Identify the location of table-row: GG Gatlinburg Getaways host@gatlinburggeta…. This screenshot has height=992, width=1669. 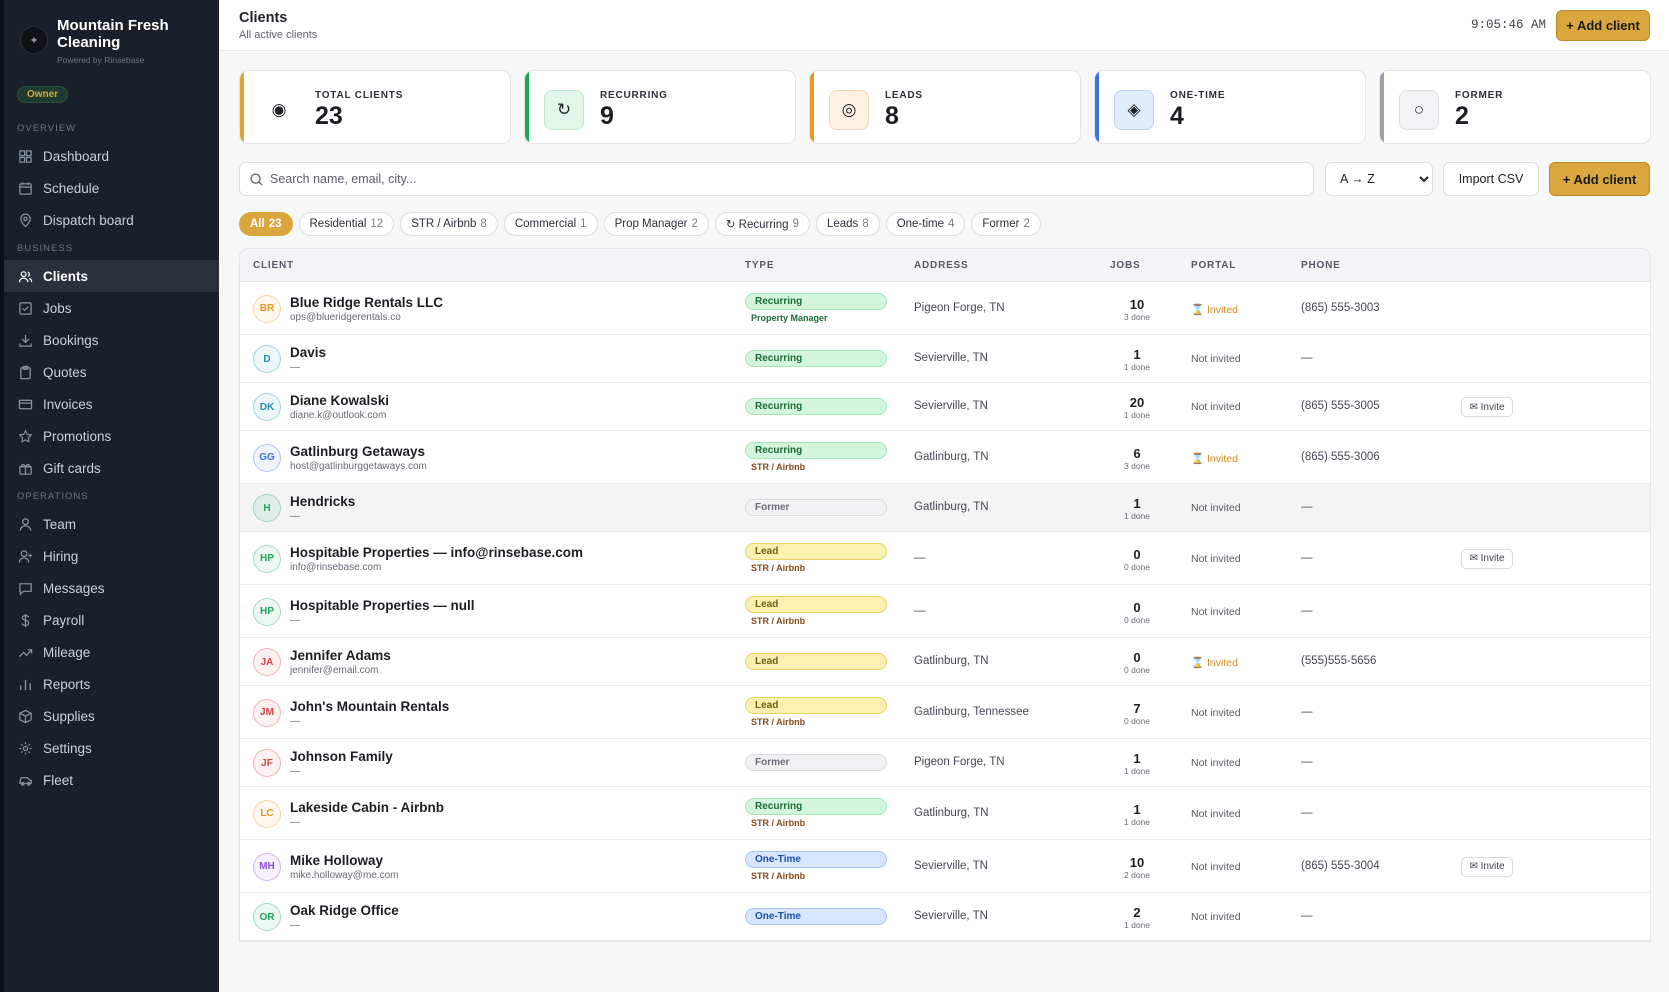
(945, 457).